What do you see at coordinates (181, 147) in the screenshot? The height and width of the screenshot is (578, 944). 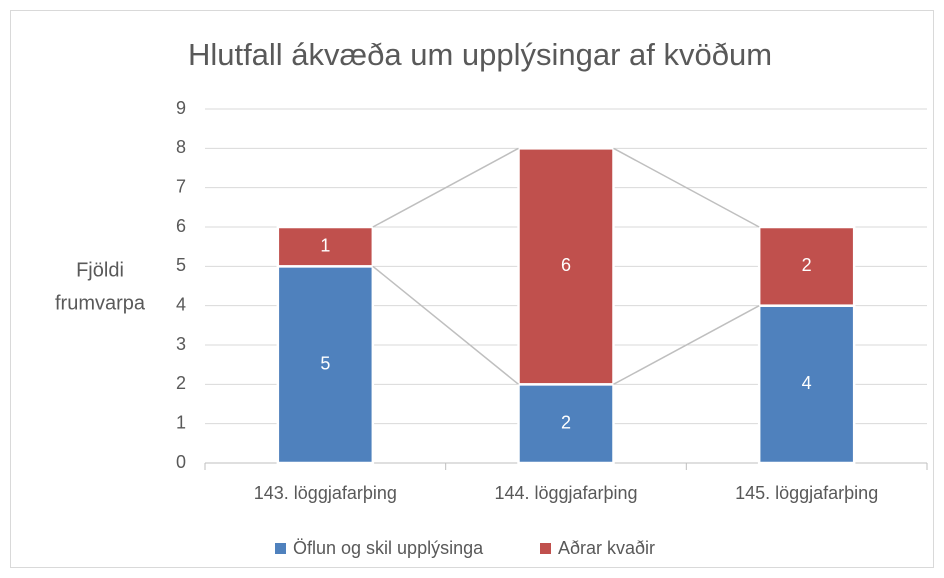 I see `y-tick-label: 8` at bounding box center [181, 147].